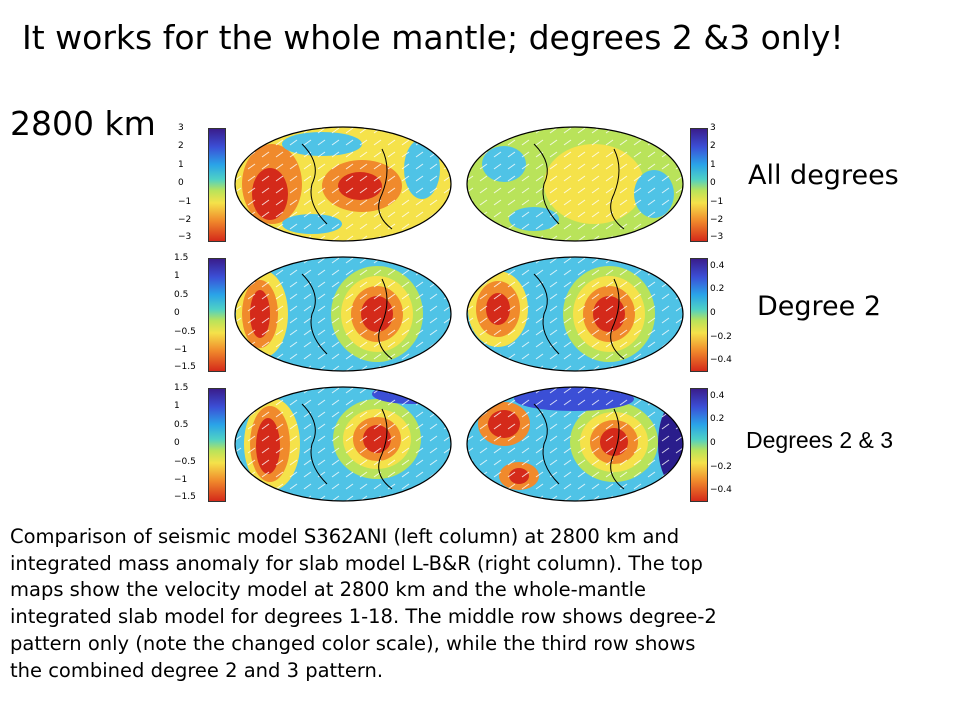 The width and height of the screenshot is (960, 720). I want to click on colorbar-ticks-right-row1: 3 2 1 0 −1 −2 −3, so click(726, 182).